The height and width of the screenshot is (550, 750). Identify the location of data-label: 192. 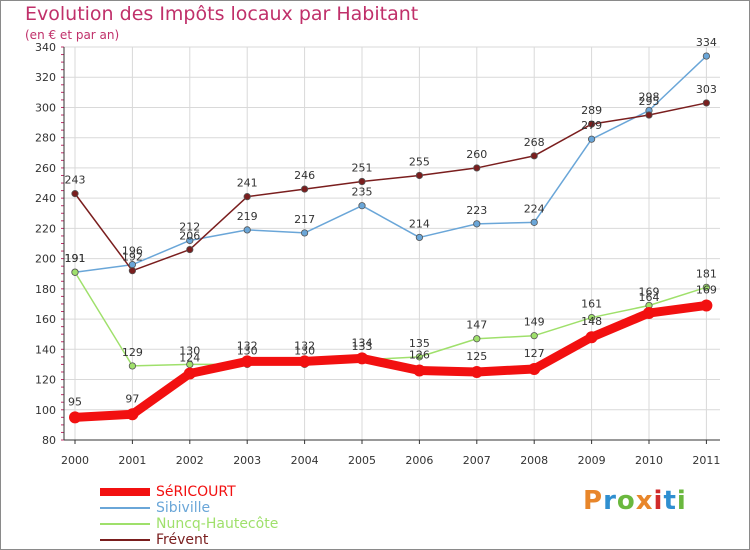
(132, 257).